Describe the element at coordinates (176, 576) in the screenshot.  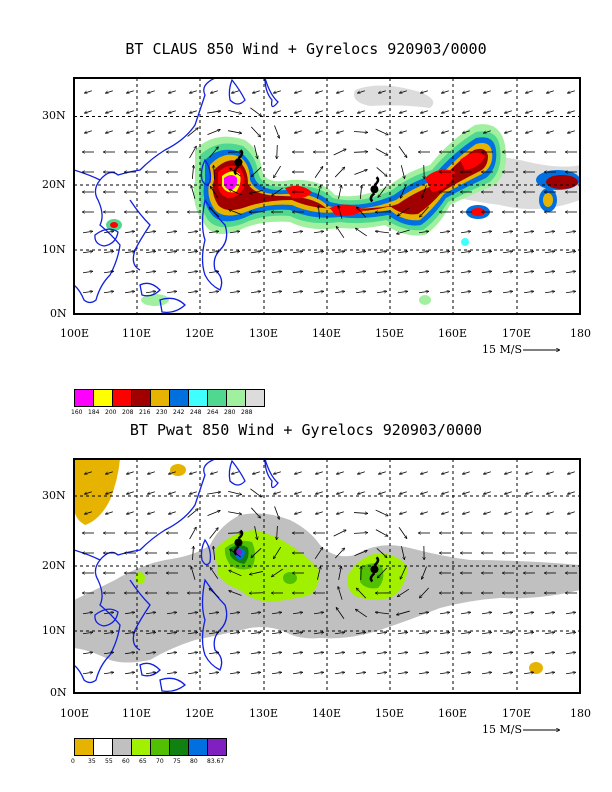
I see `bottom-coastlines` at that location.